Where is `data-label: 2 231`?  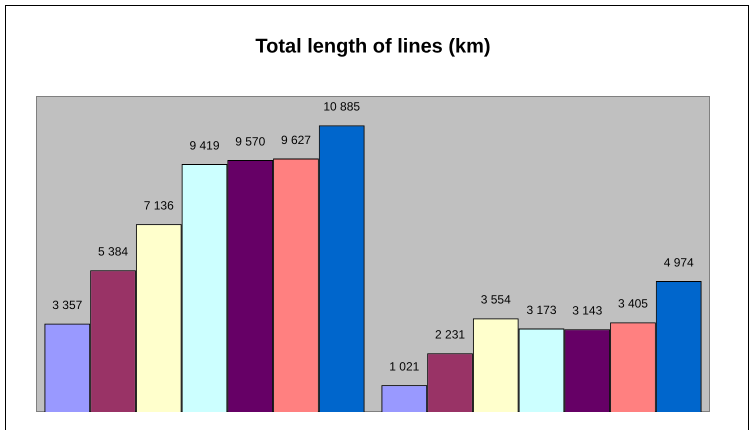
data-label: 2 231 is located at coordinates (450, 335).